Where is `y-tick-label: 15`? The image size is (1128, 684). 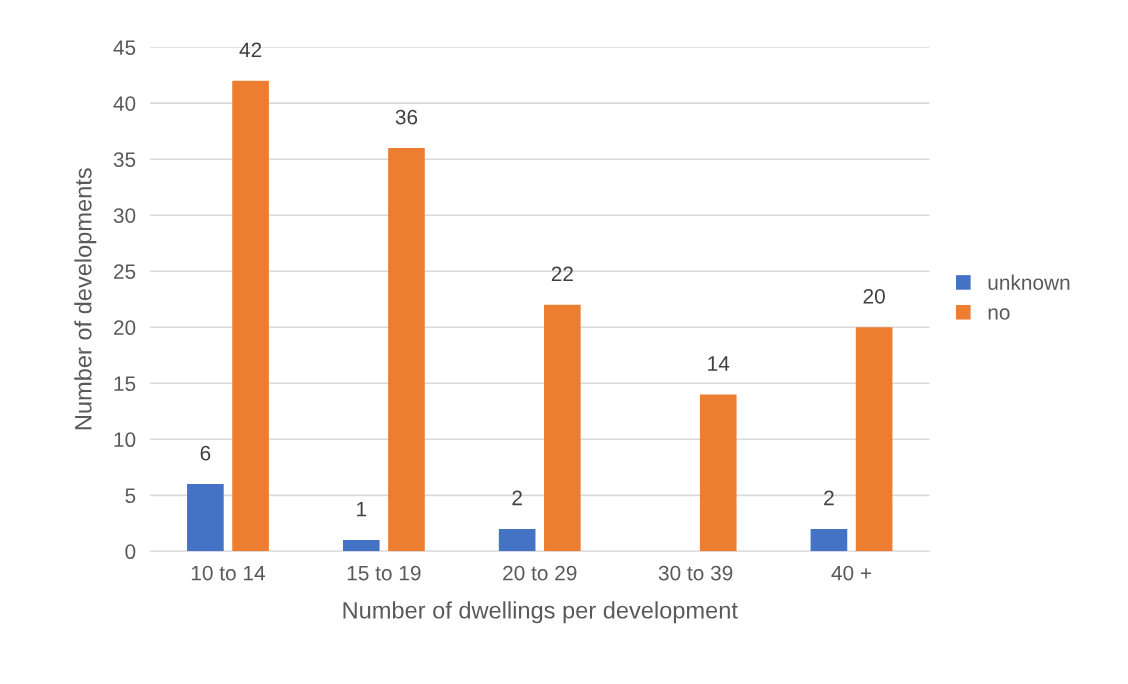 y-tick-label: 15 is located at coordinates (125, 384).